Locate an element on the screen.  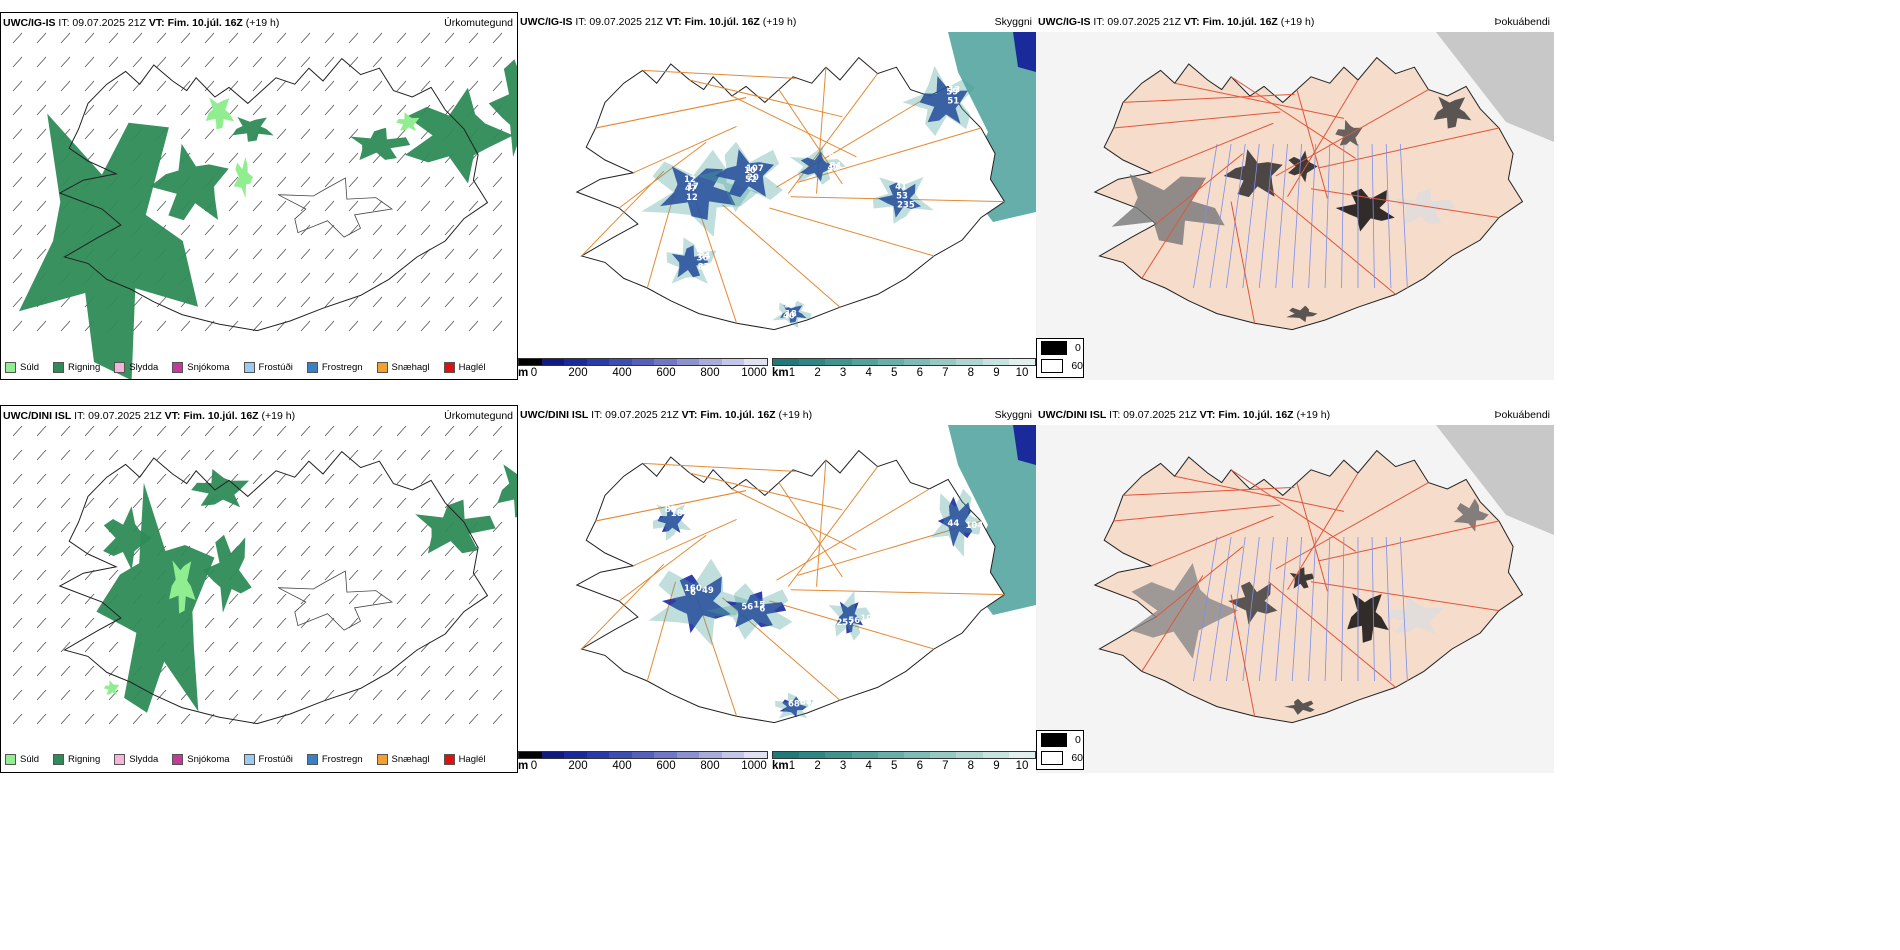
ceiling-value-label: 36 is located at coordinates (703, 258).